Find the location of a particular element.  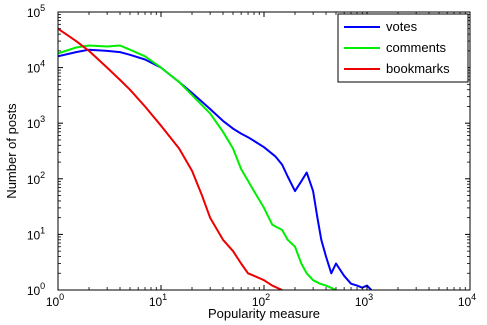

legend: votes comments bookmarks is located at coordinates (403, 48).